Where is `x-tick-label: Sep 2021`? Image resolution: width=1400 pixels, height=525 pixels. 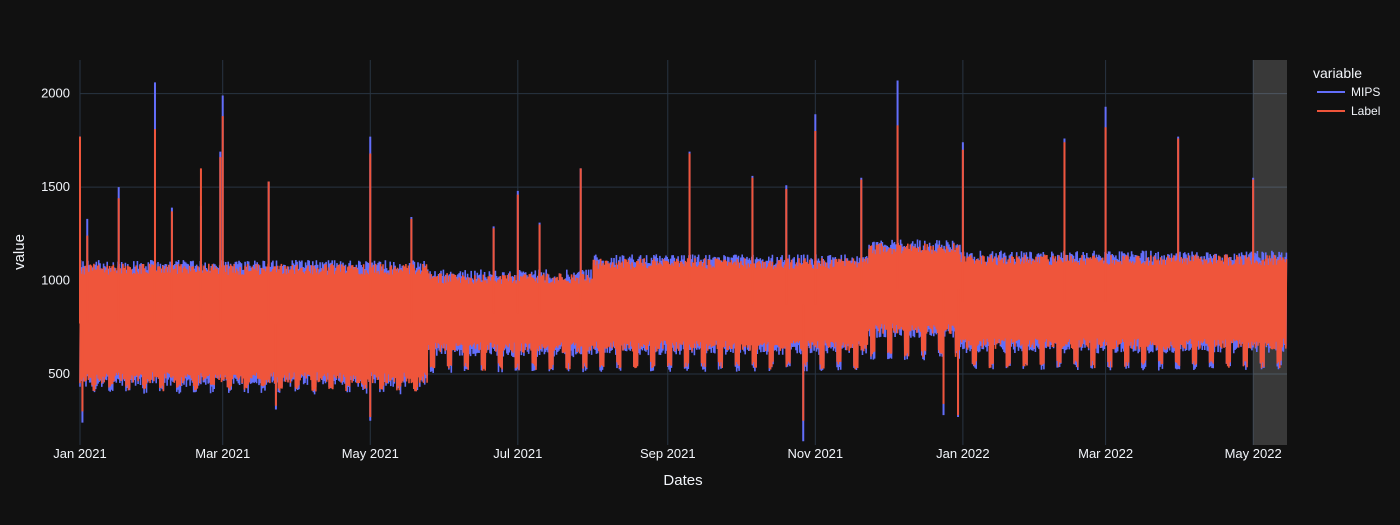 x-tick-label: Sep 2021 is located at coordinates (668, 453).